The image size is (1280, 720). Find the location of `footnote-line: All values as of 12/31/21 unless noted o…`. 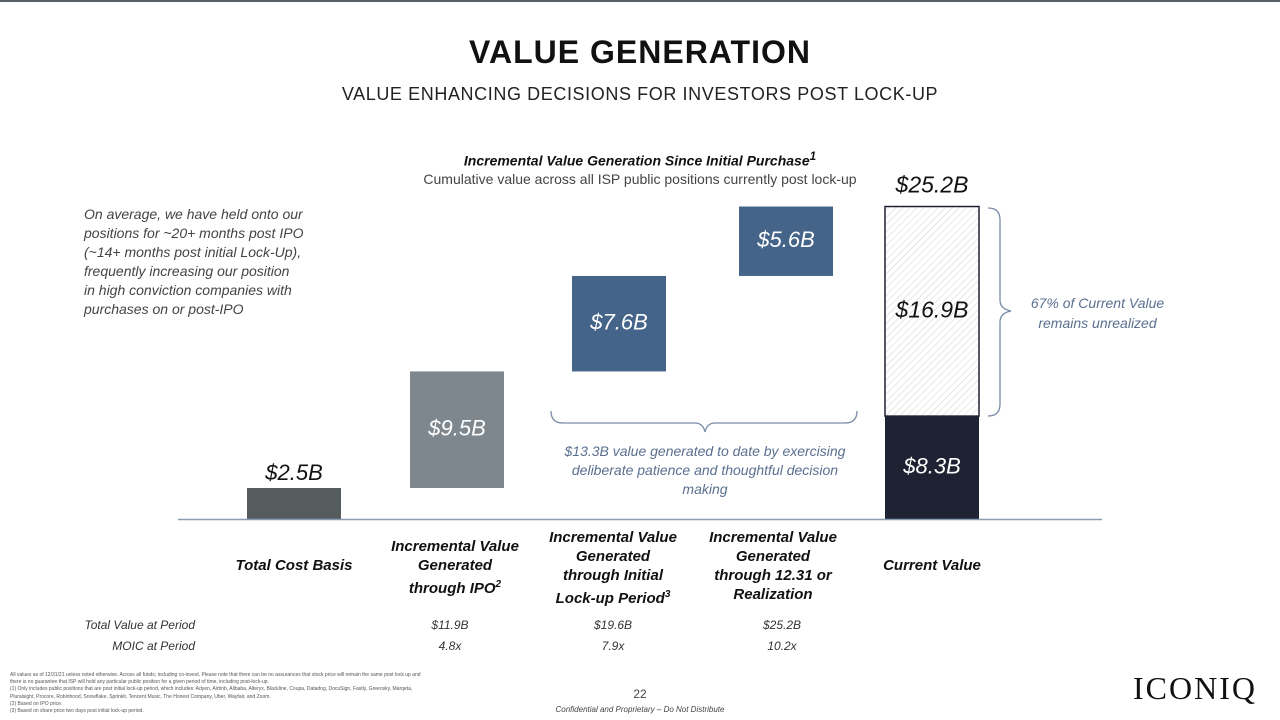

footnote-line: All values as of 12/31/21 unless noted o… is located at coordinates (215, 675).